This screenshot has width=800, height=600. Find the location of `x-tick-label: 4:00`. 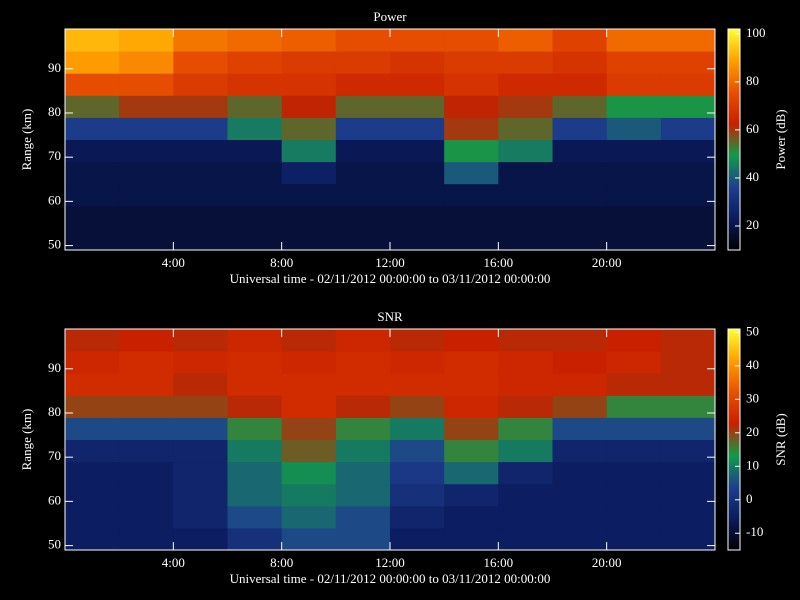

x-tick-label: 4:00 is located at coordinates (173, 262).